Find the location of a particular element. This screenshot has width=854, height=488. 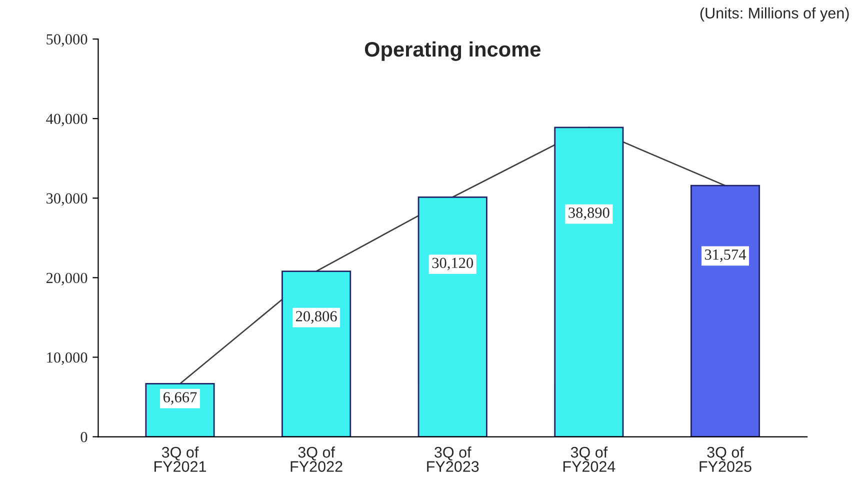

data-label: 31,574 is located at coordinates (725, 255).